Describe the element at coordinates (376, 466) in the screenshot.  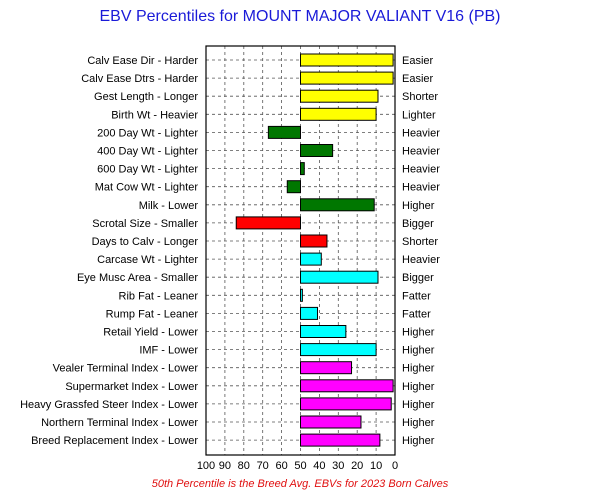
I see `x-tick-label: 10` at that location.